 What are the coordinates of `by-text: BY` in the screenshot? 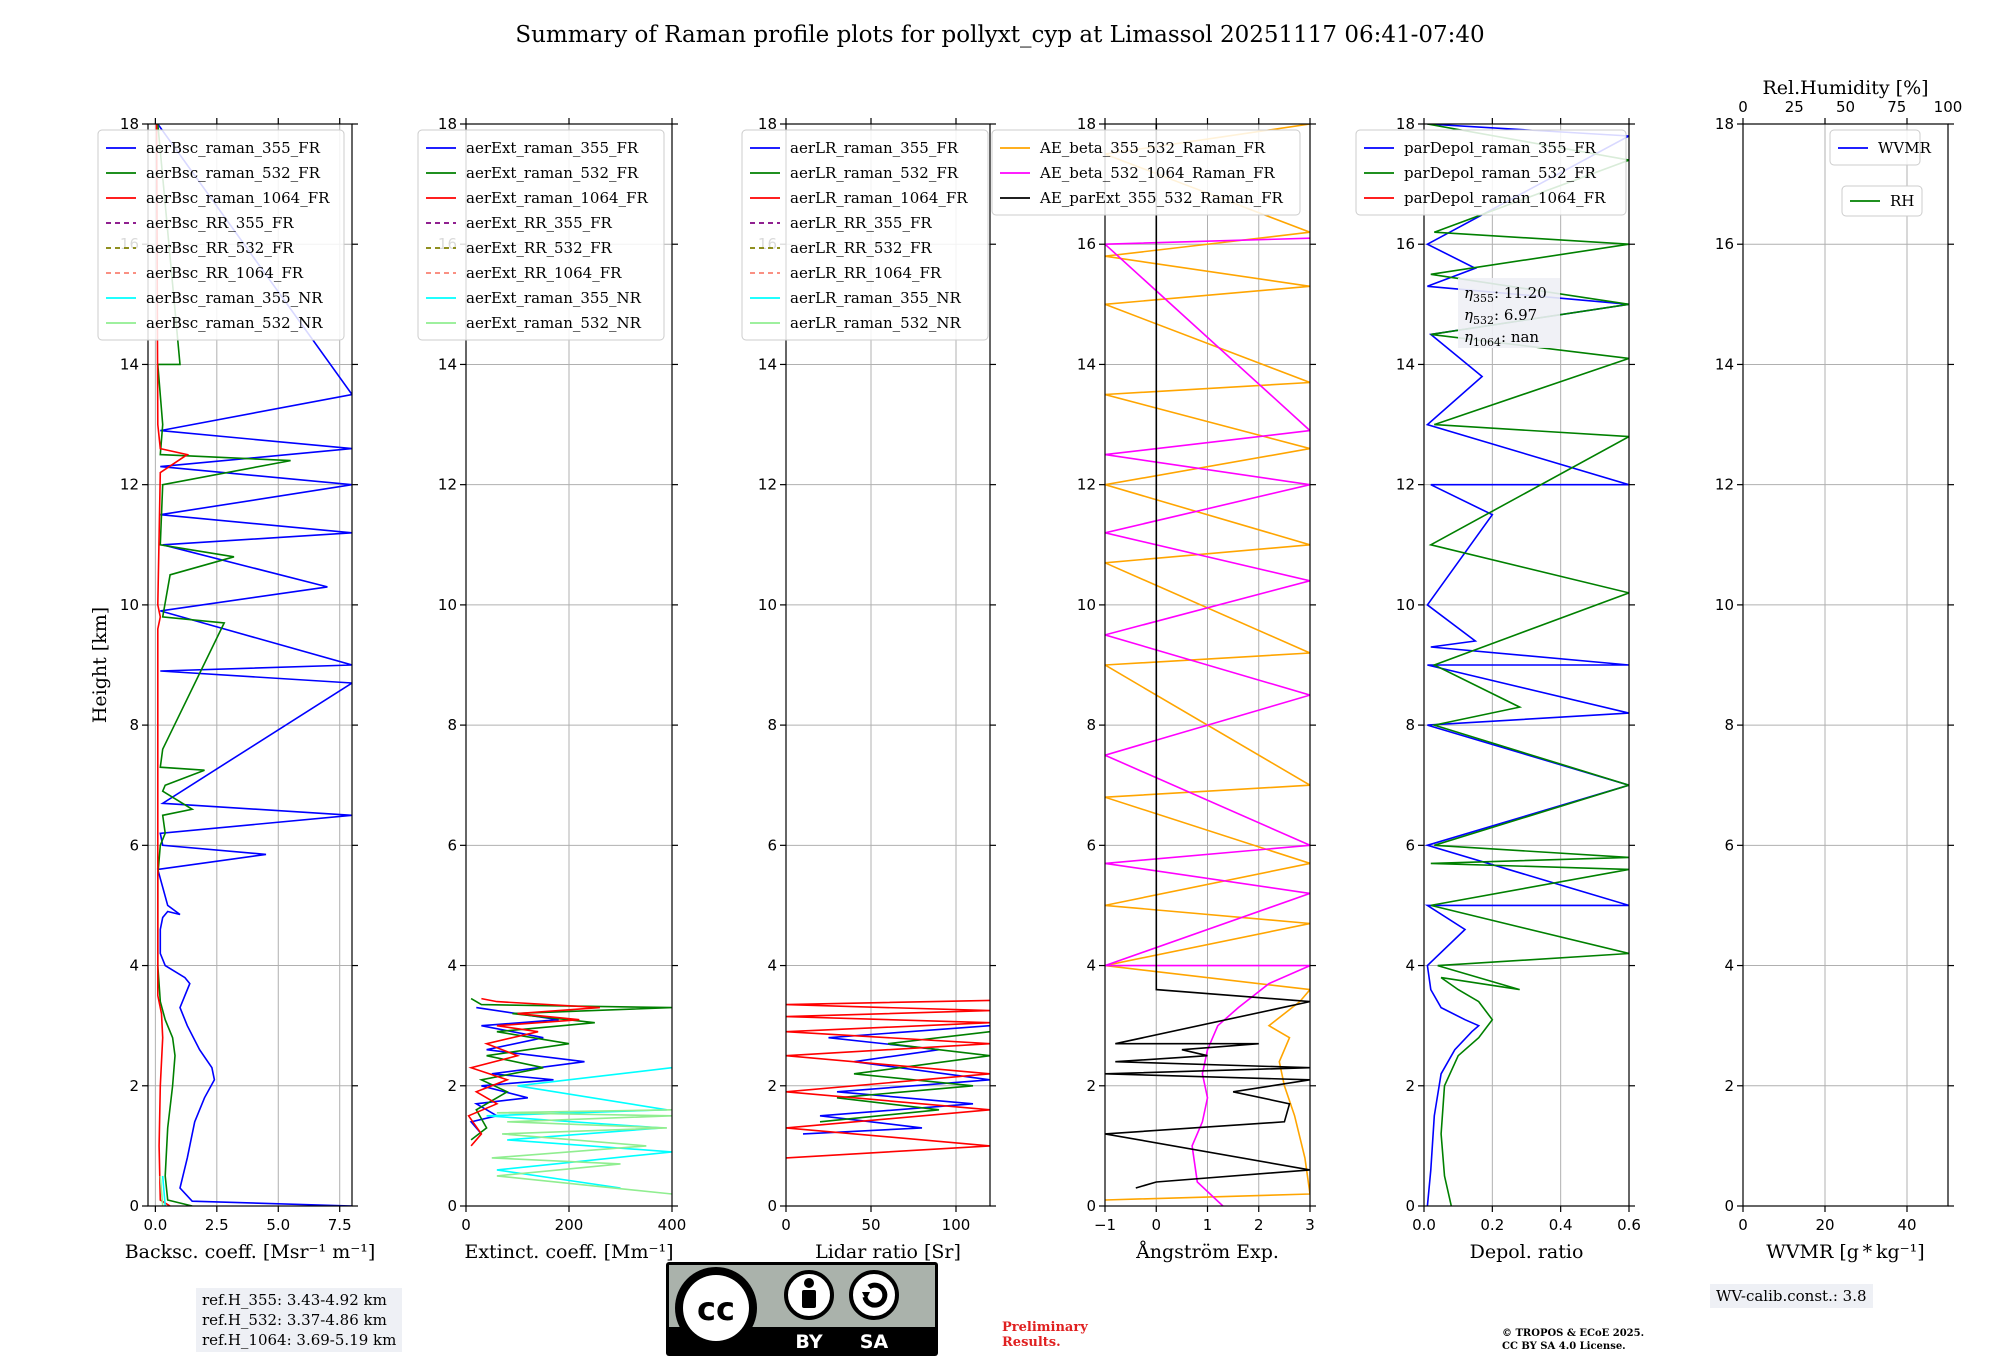 It's located at (808, 1342).